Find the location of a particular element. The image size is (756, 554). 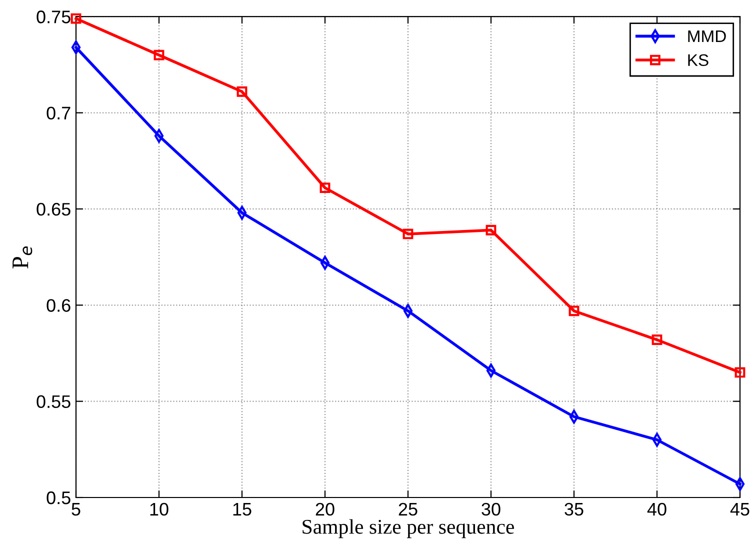

y-tick-label: 0.7 is located at coordinates (58, 113).